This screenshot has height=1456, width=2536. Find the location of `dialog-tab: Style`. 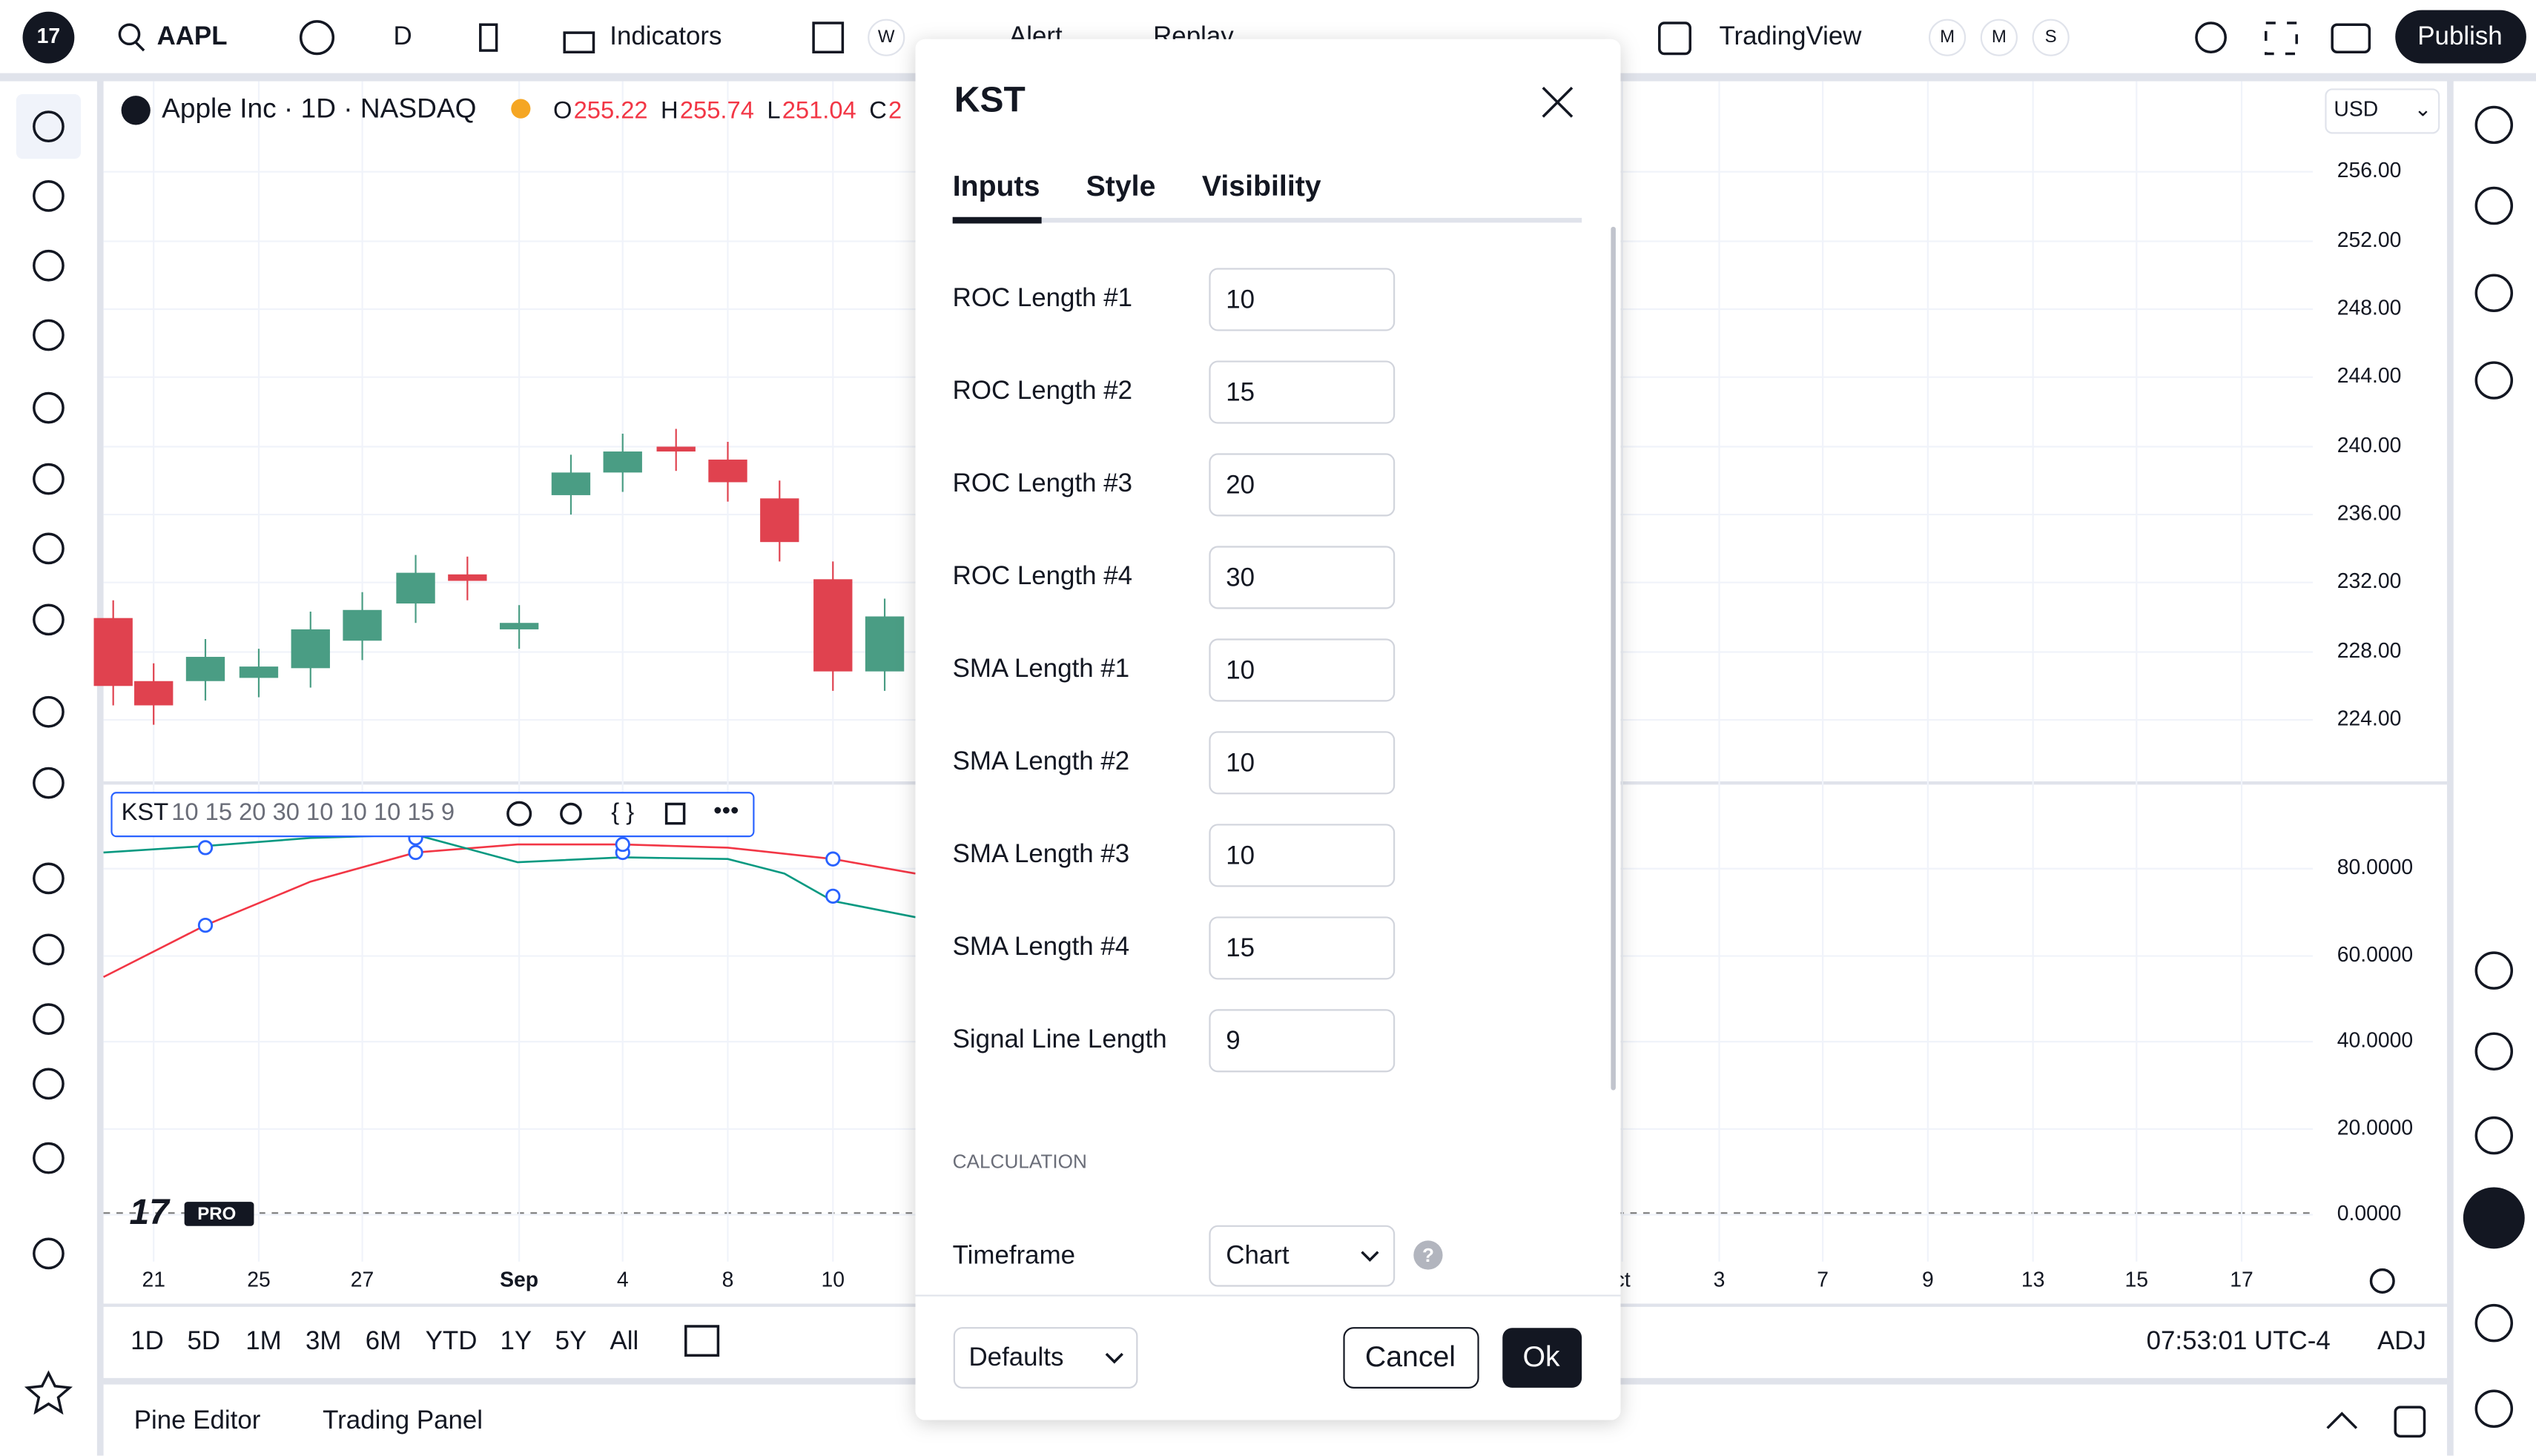

dialog-tab: Style is located at coordinates (1121, 186).